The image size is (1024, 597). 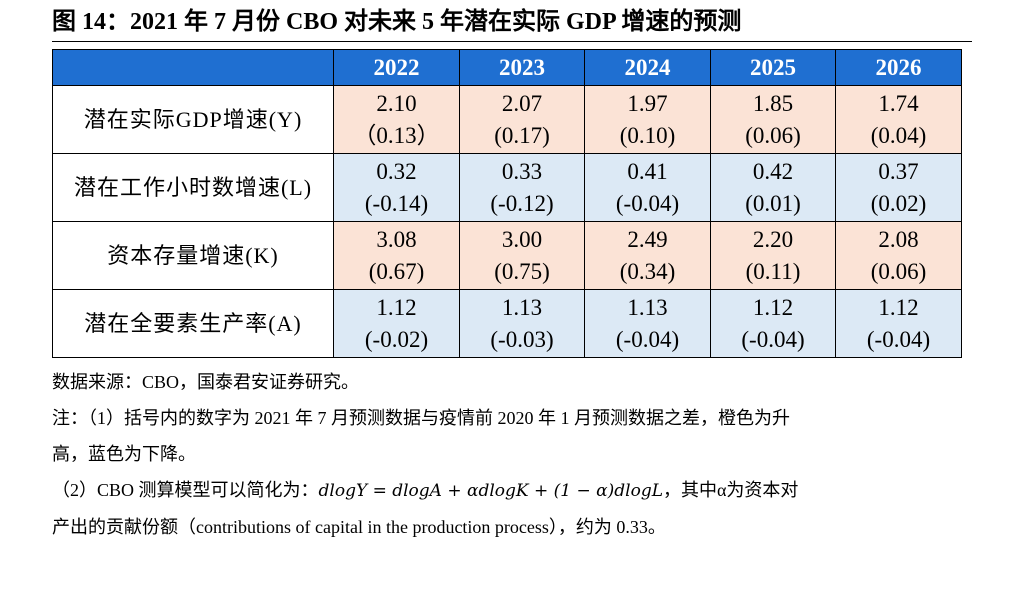 I want to click on cell-value: 0.37, so click(x=898, y=171).